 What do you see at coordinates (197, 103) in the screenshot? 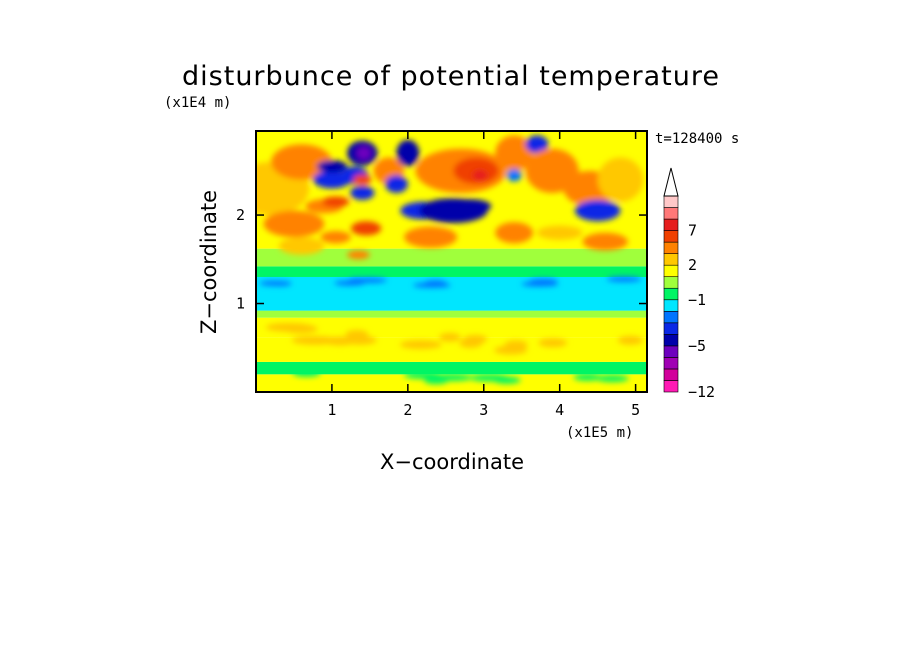
I see `y-unit-label: (x1E4 m)` at bounding box center [197, 103].